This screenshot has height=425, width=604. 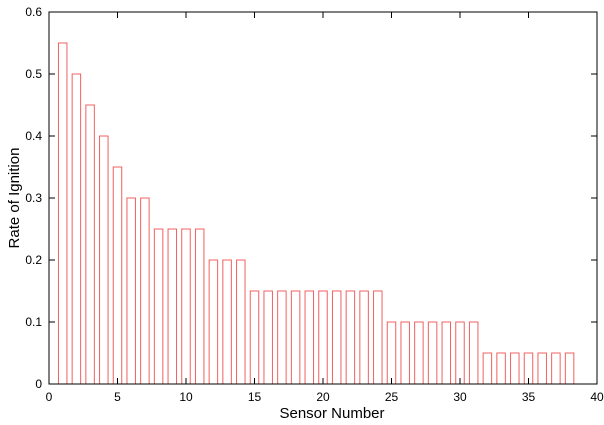 I want to click on x-tick-label: 35, so click(x=529, y=397).